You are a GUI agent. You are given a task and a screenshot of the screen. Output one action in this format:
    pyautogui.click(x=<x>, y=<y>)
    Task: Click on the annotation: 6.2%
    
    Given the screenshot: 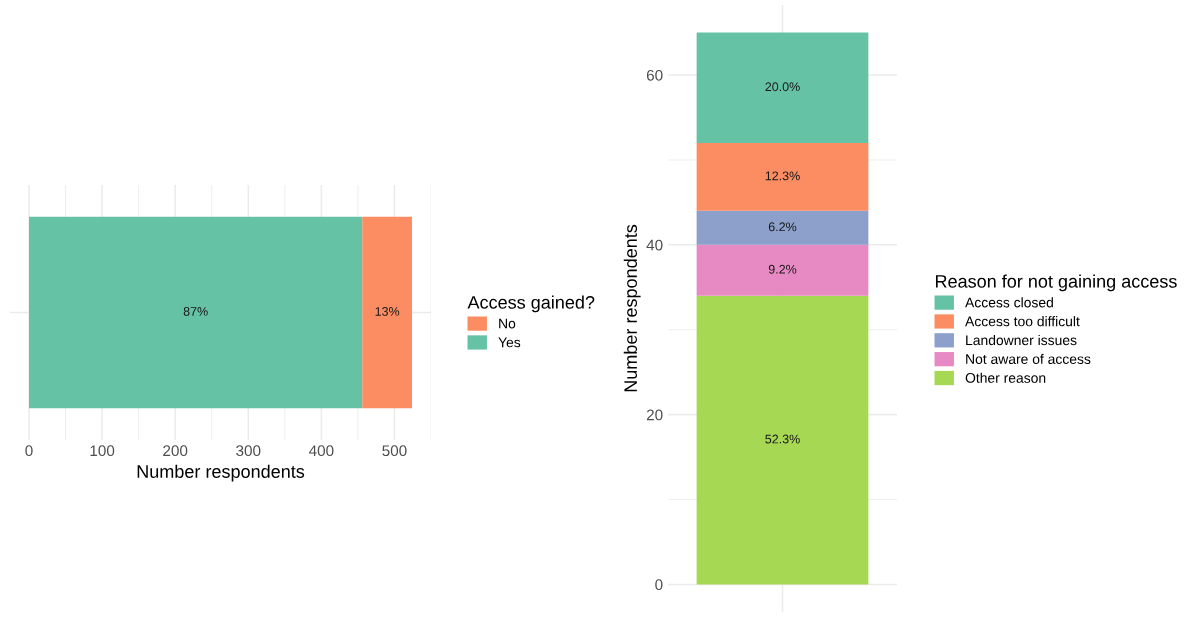 What is the action you would take?
    pyautogui.click(x=782, y=227)
    